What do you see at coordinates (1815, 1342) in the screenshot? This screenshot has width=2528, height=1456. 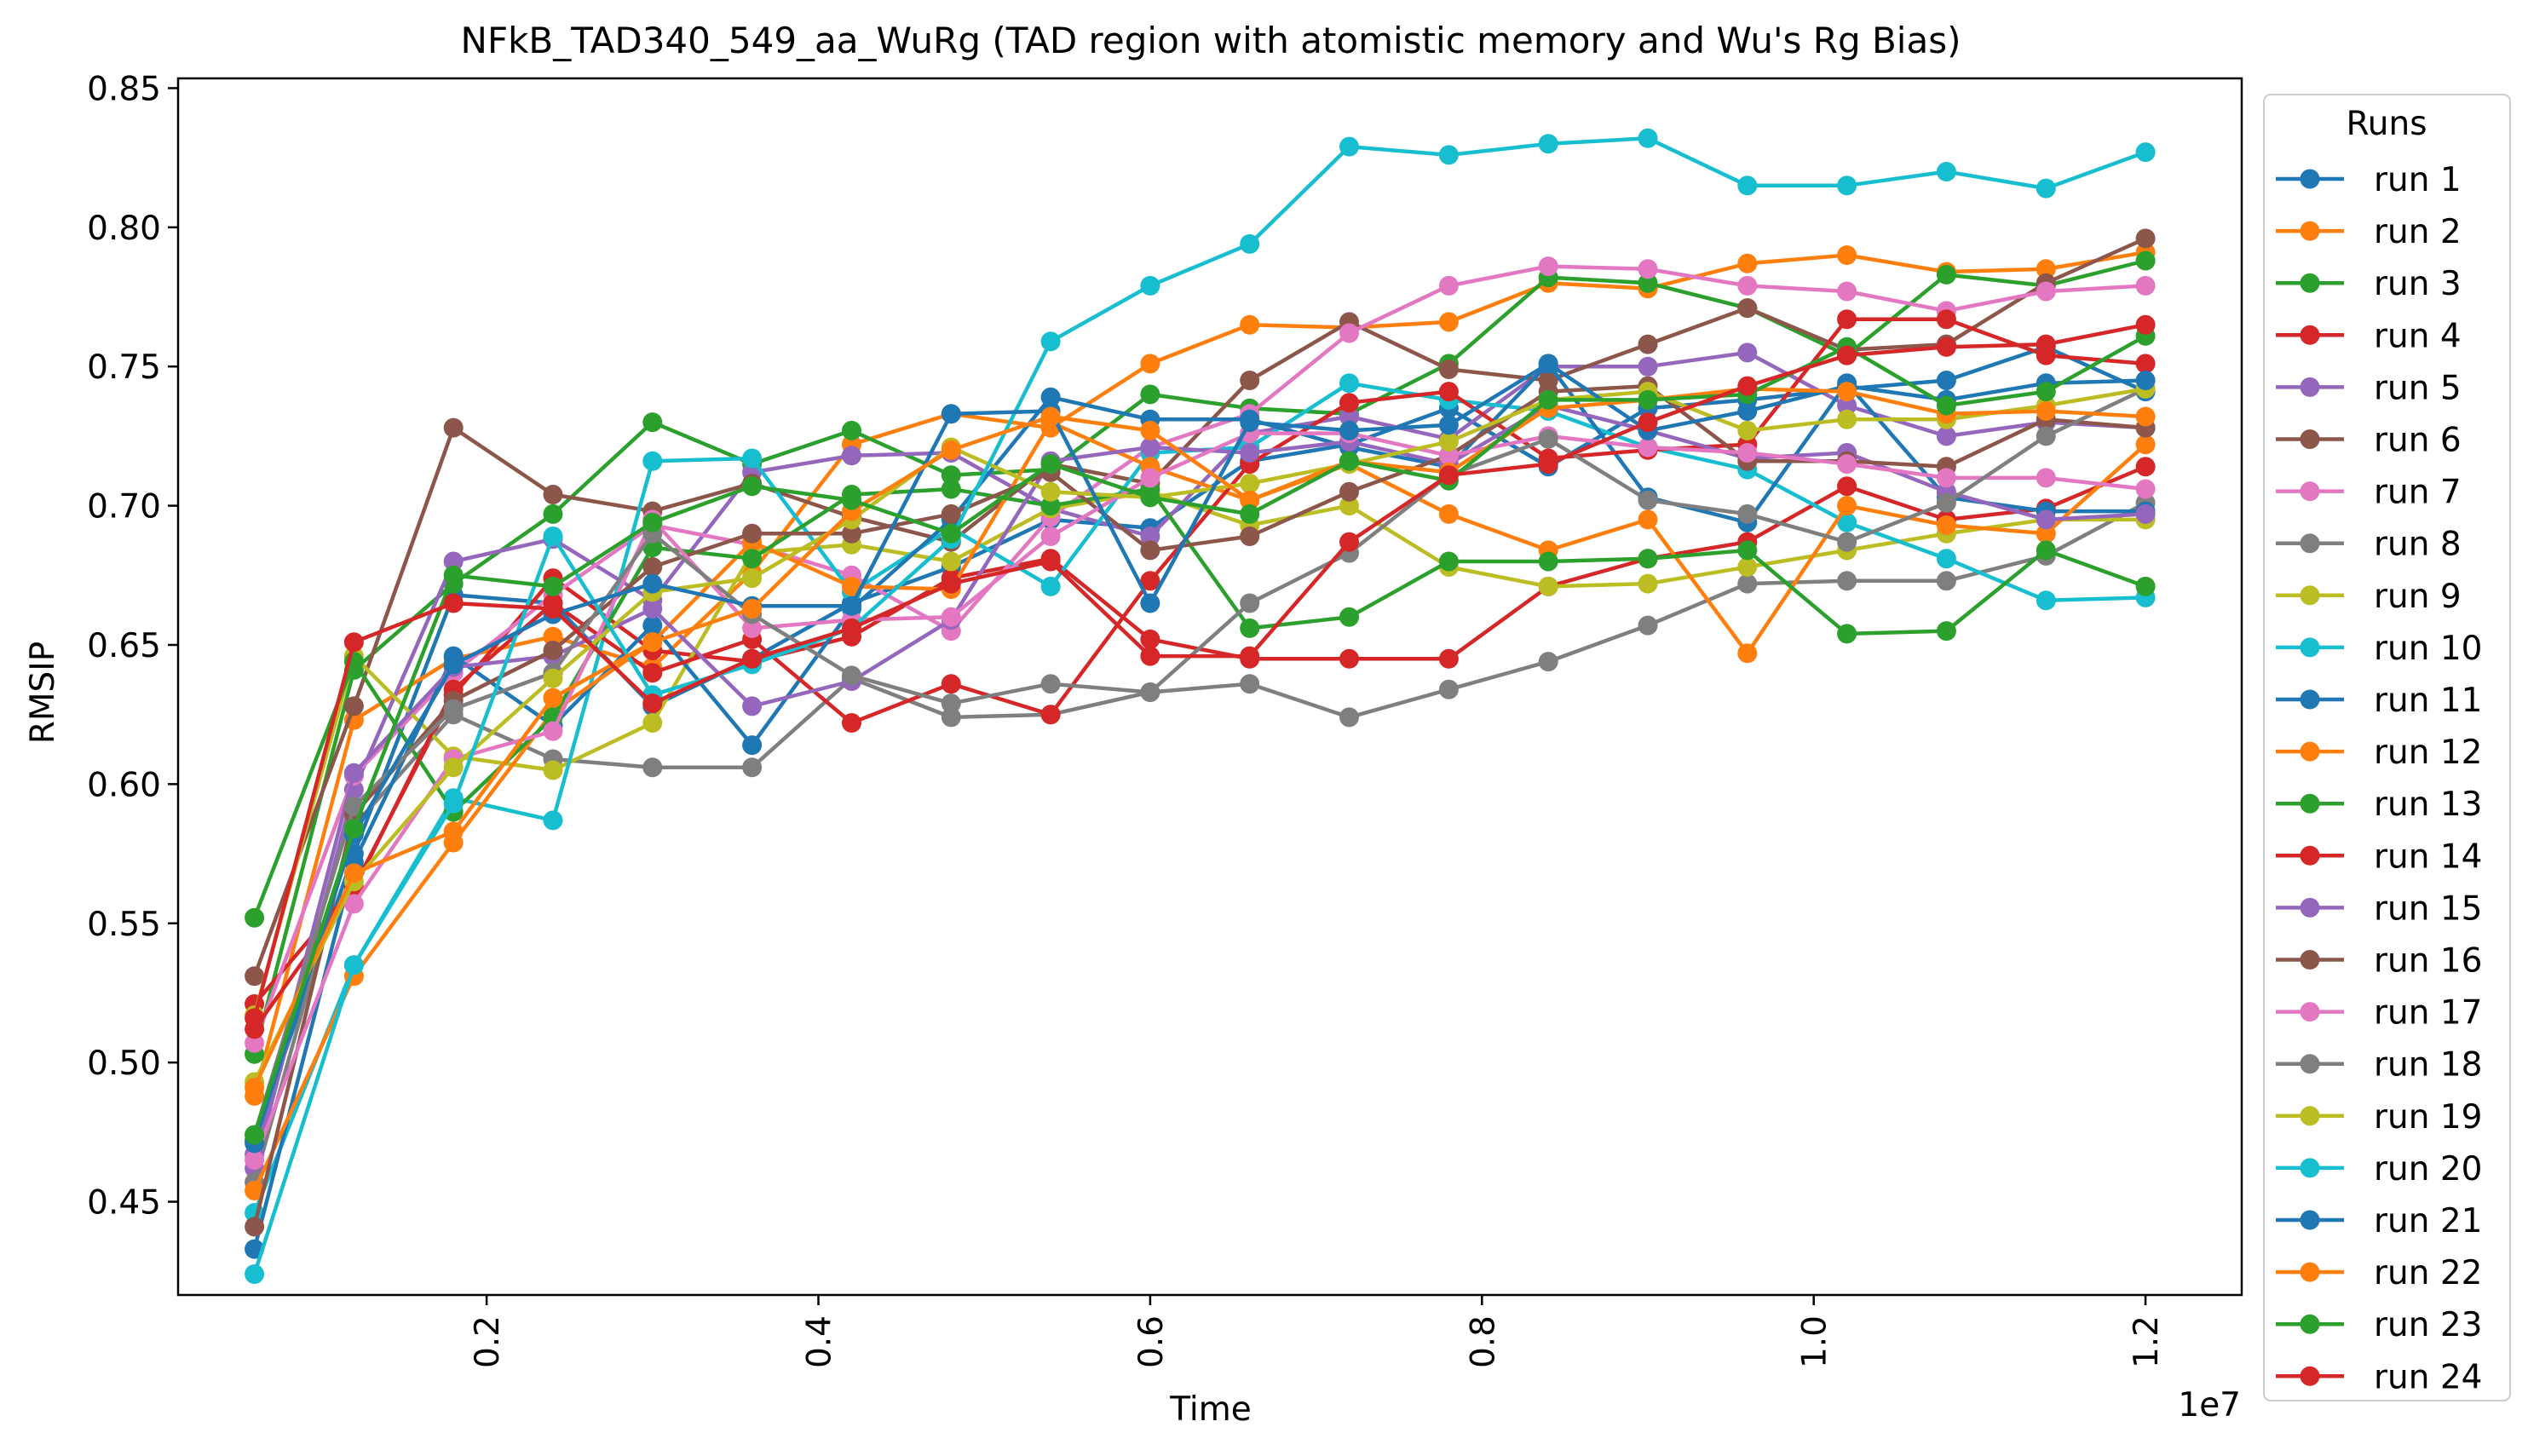 I see `x-tick-label: 1.0` at bounding box center [1815, 1342].